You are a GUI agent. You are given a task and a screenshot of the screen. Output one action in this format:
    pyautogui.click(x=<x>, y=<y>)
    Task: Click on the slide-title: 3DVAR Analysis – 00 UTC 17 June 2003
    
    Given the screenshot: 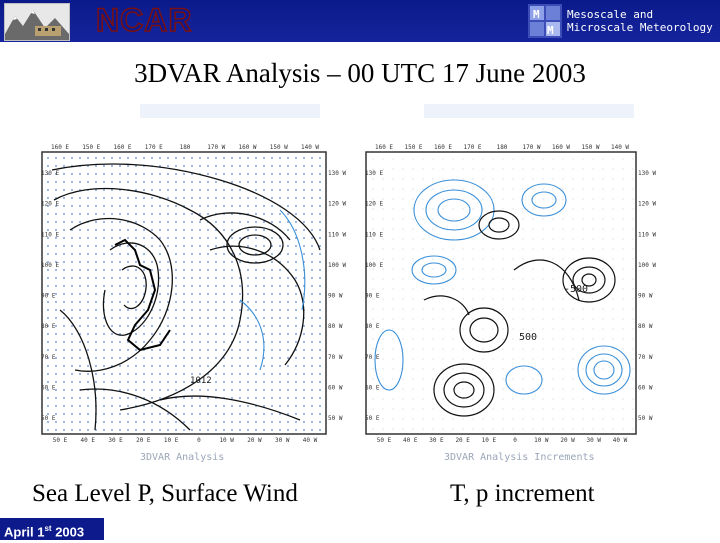 What is the action you would take?
    pyautogui.click(x=360, y=73)
    